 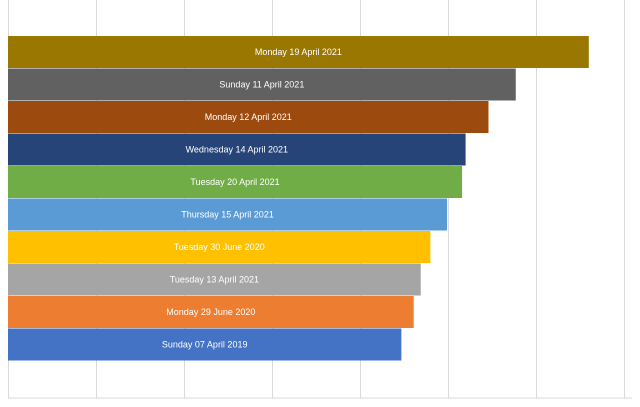 I want to click on bar-label-5: Tuesday 20 April 2021, so click(x=234, y=182).